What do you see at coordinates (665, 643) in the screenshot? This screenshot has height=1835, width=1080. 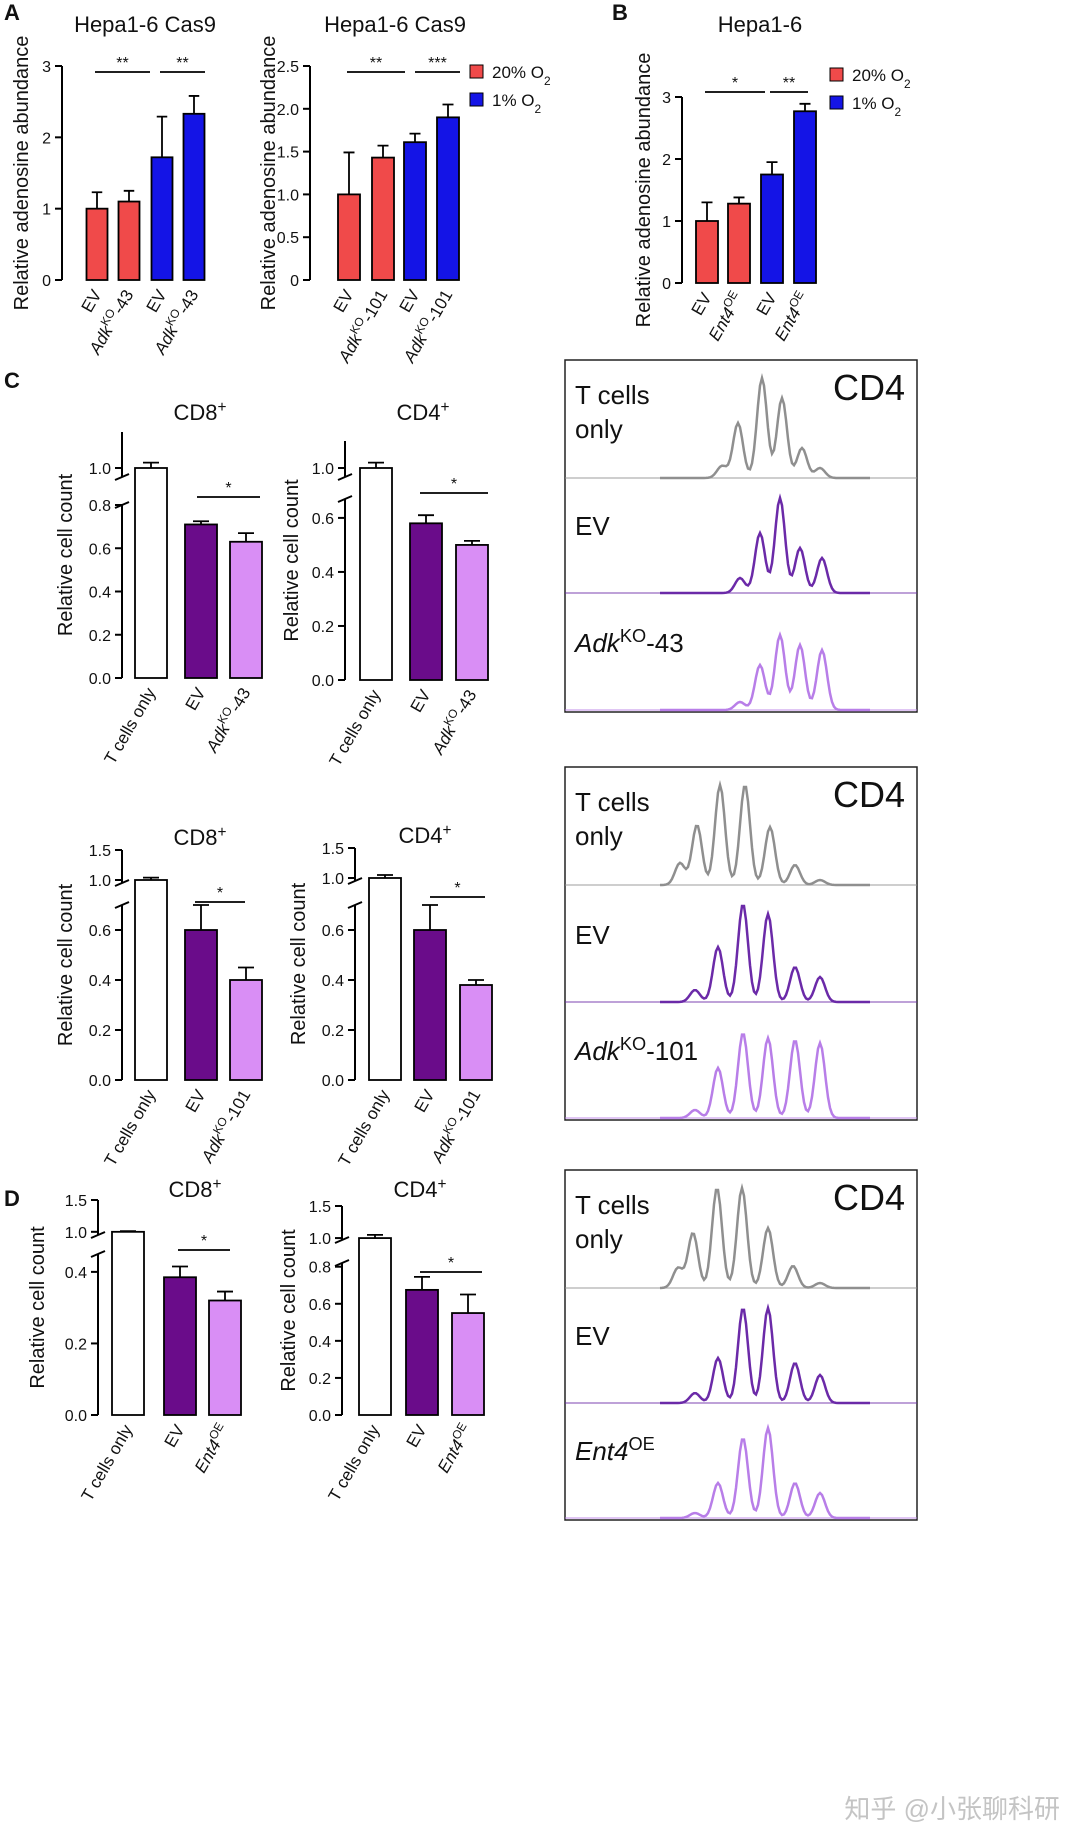 I see `text-part: -43` at bounding box center [665, 643].